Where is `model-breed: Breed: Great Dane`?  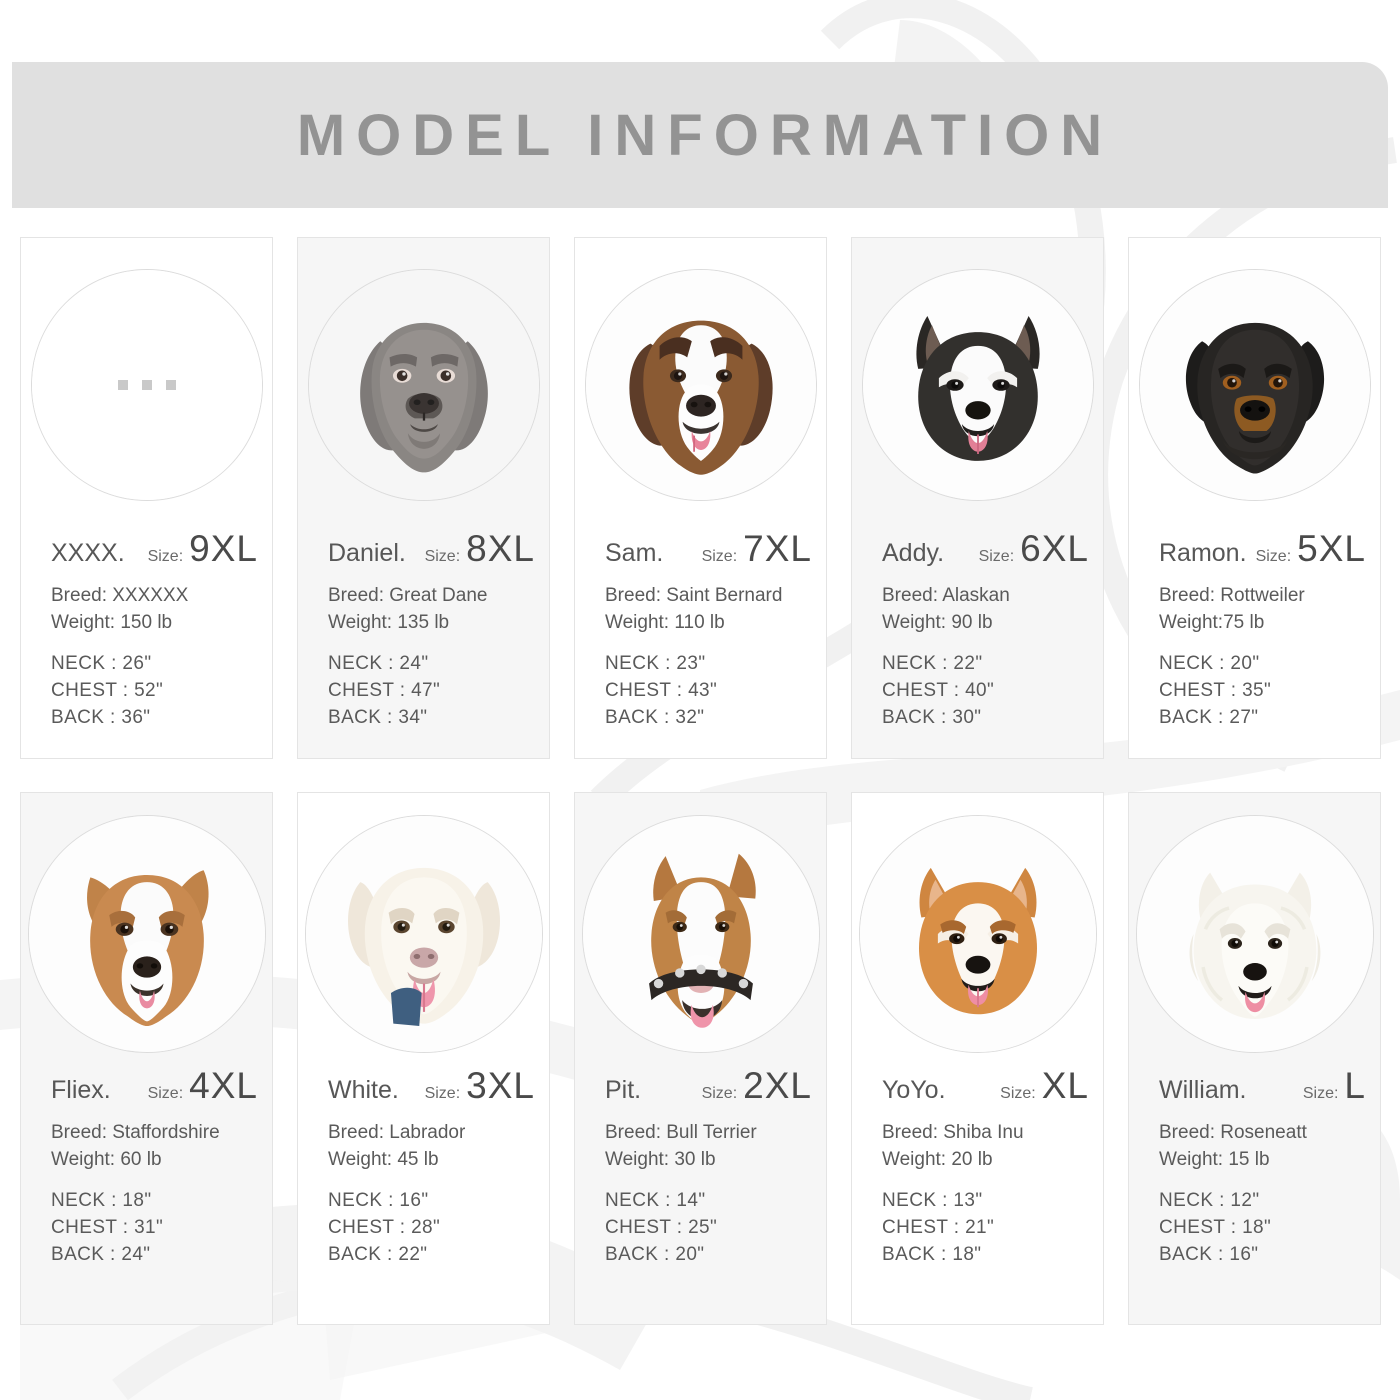 model-breed: Breed: Great Dane is located at coordinates (408, 595).